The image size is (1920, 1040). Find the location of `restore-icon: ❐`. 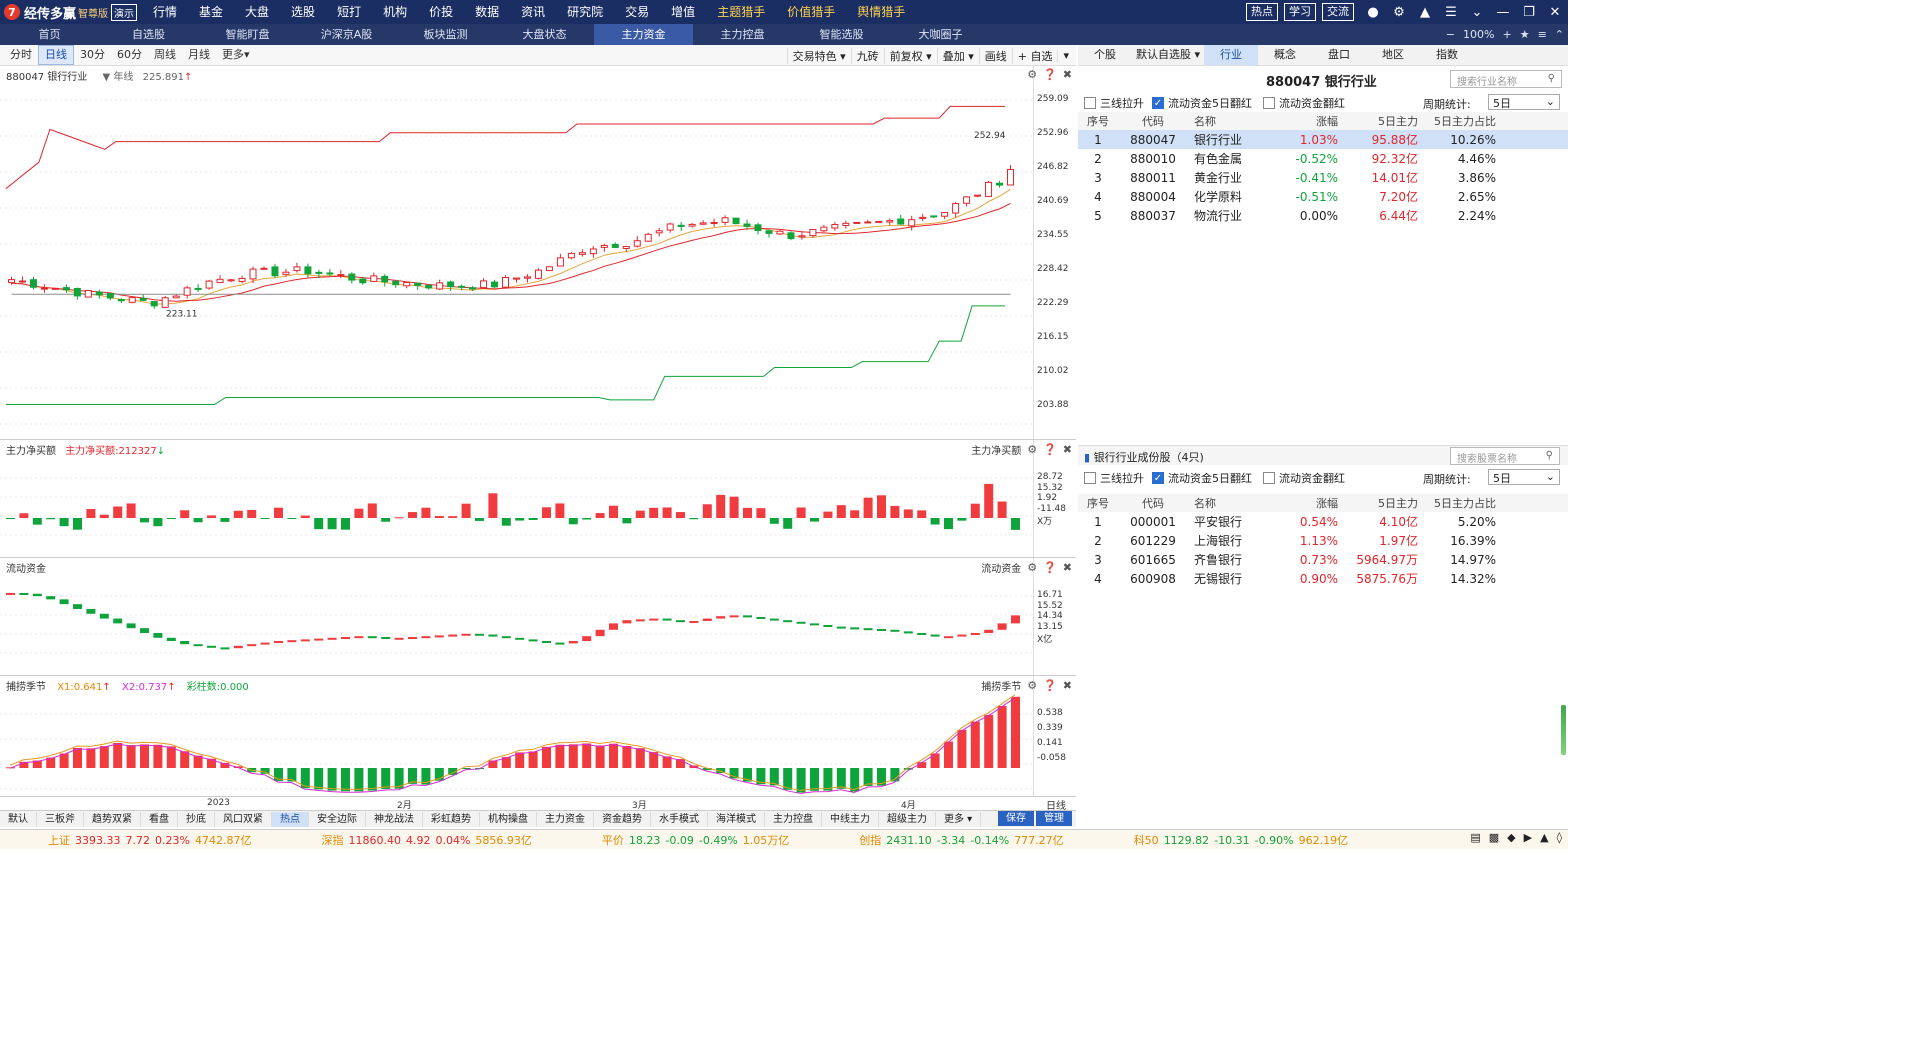

restore-icon: ❐ is located at coordinates (1529, 12).